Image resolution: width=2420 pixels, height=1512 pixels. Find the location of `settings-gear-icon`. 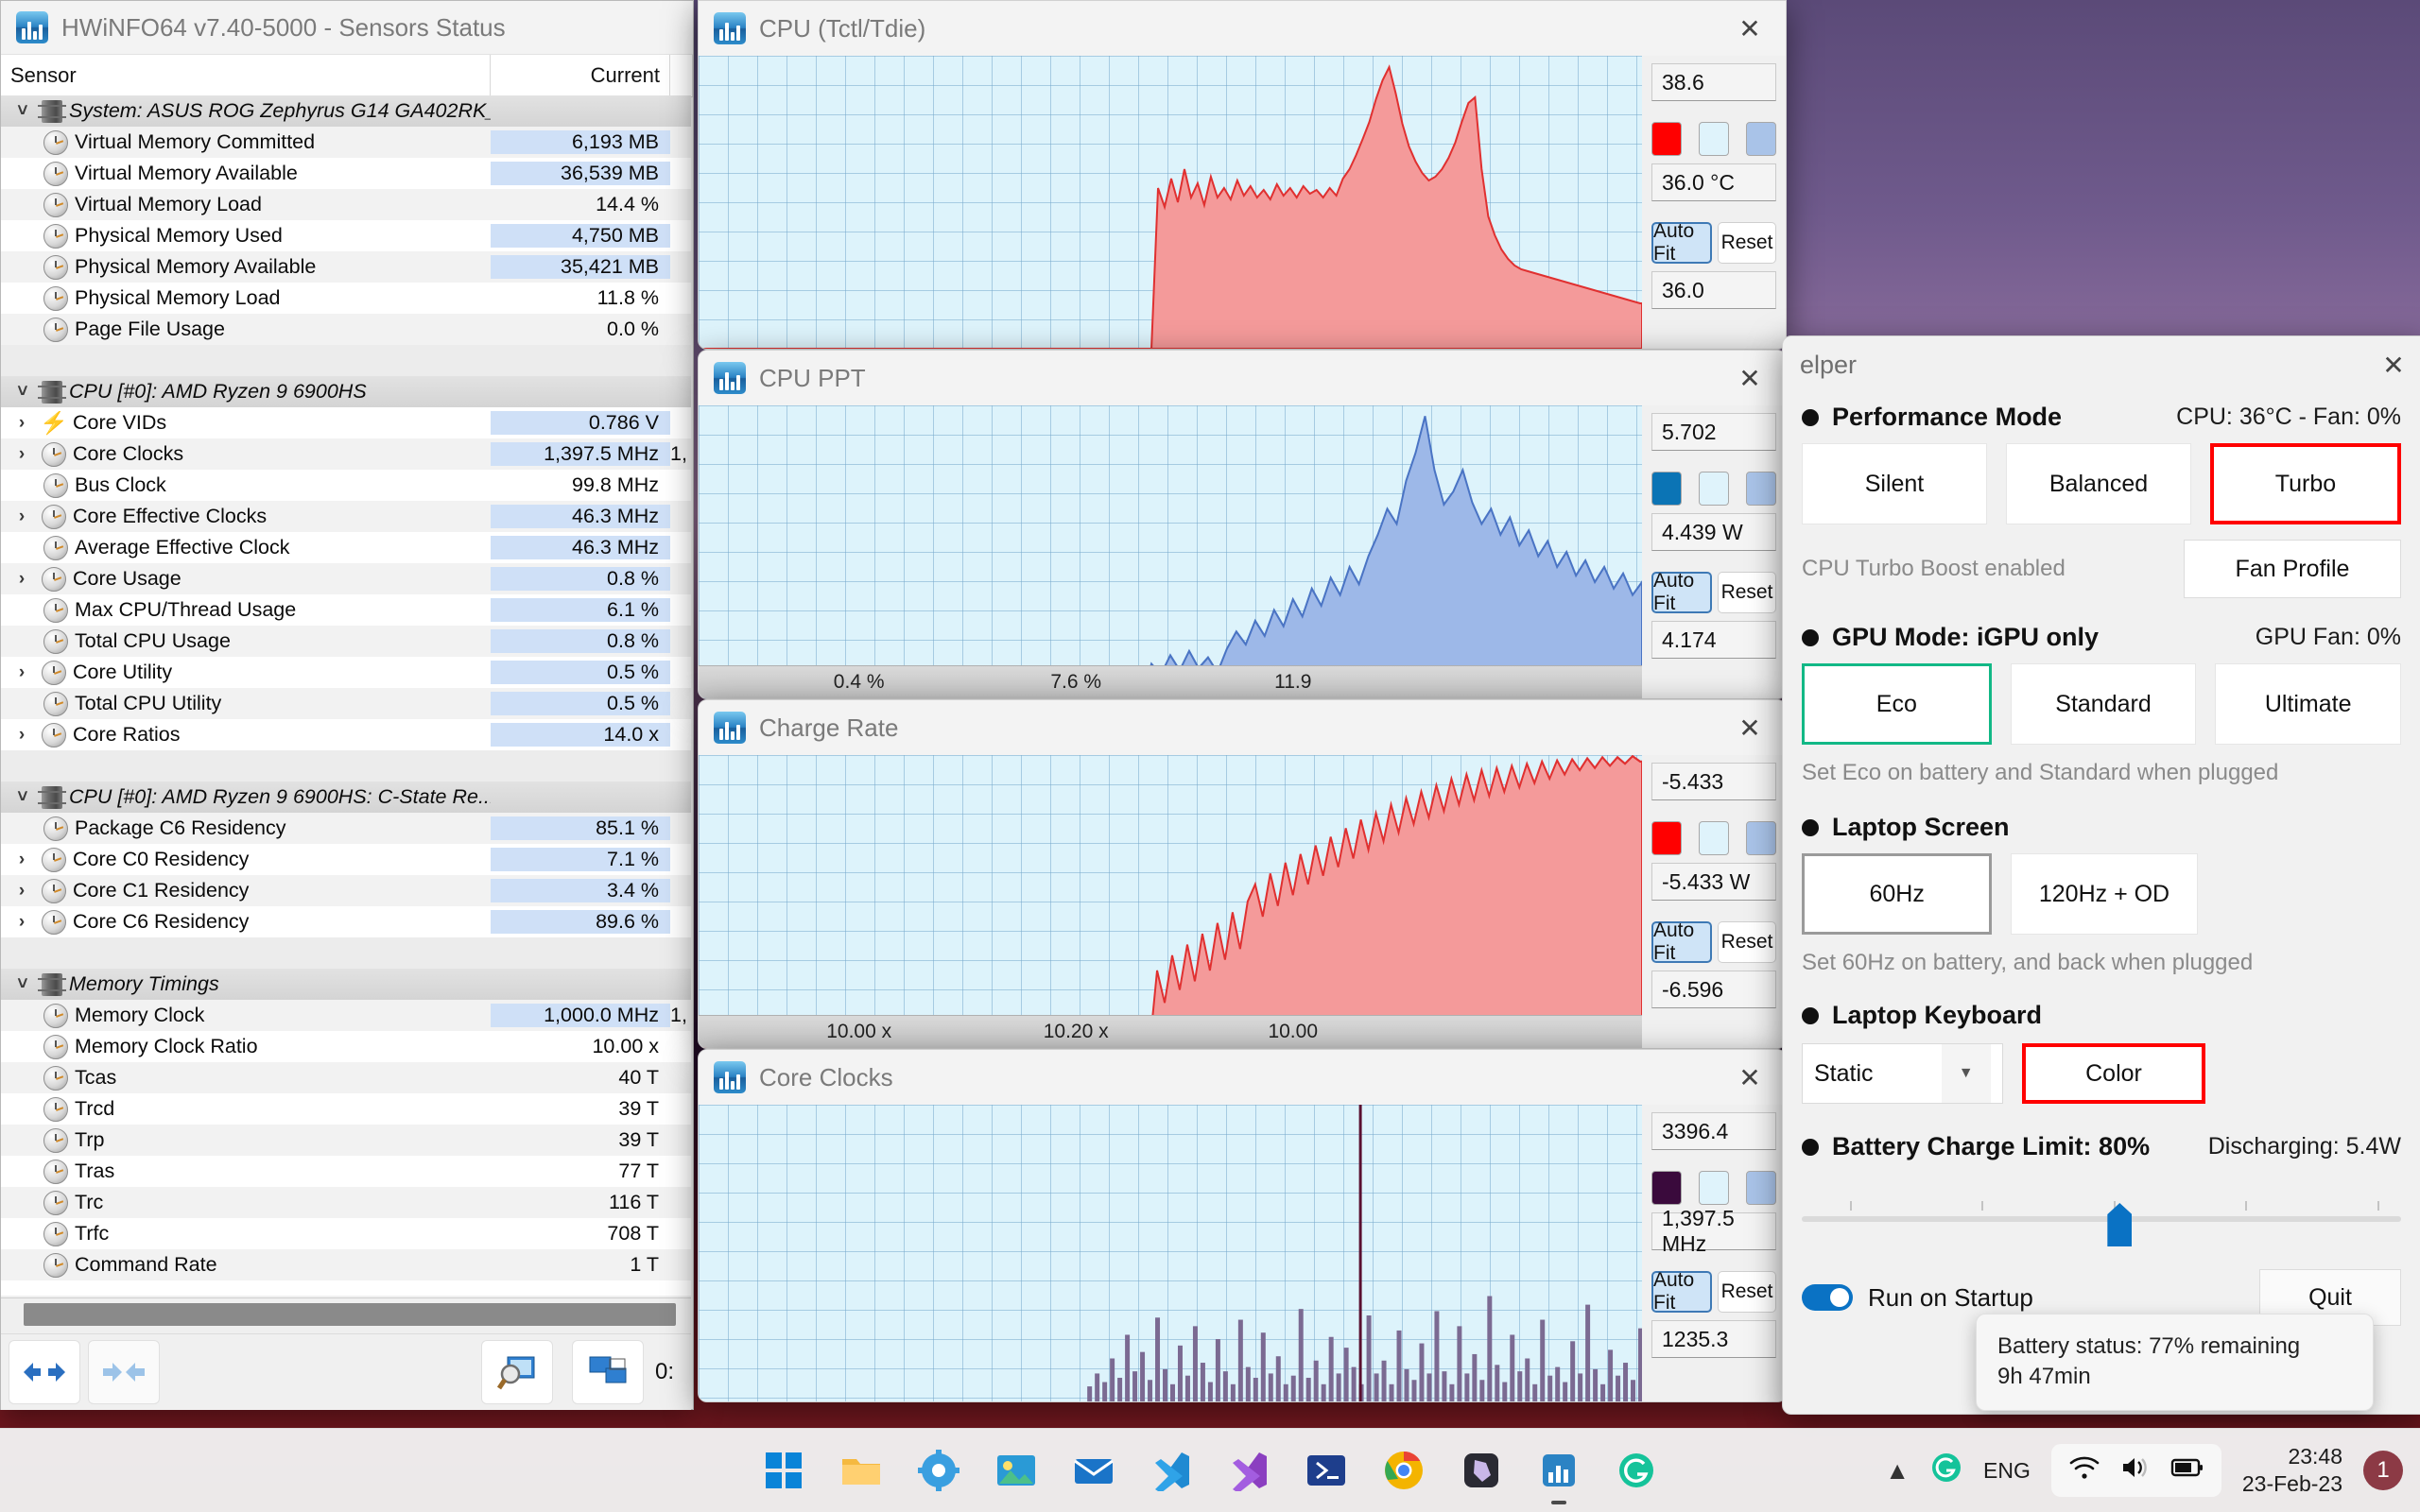

settings-gear-icon is located at coordinates (938, 1470).